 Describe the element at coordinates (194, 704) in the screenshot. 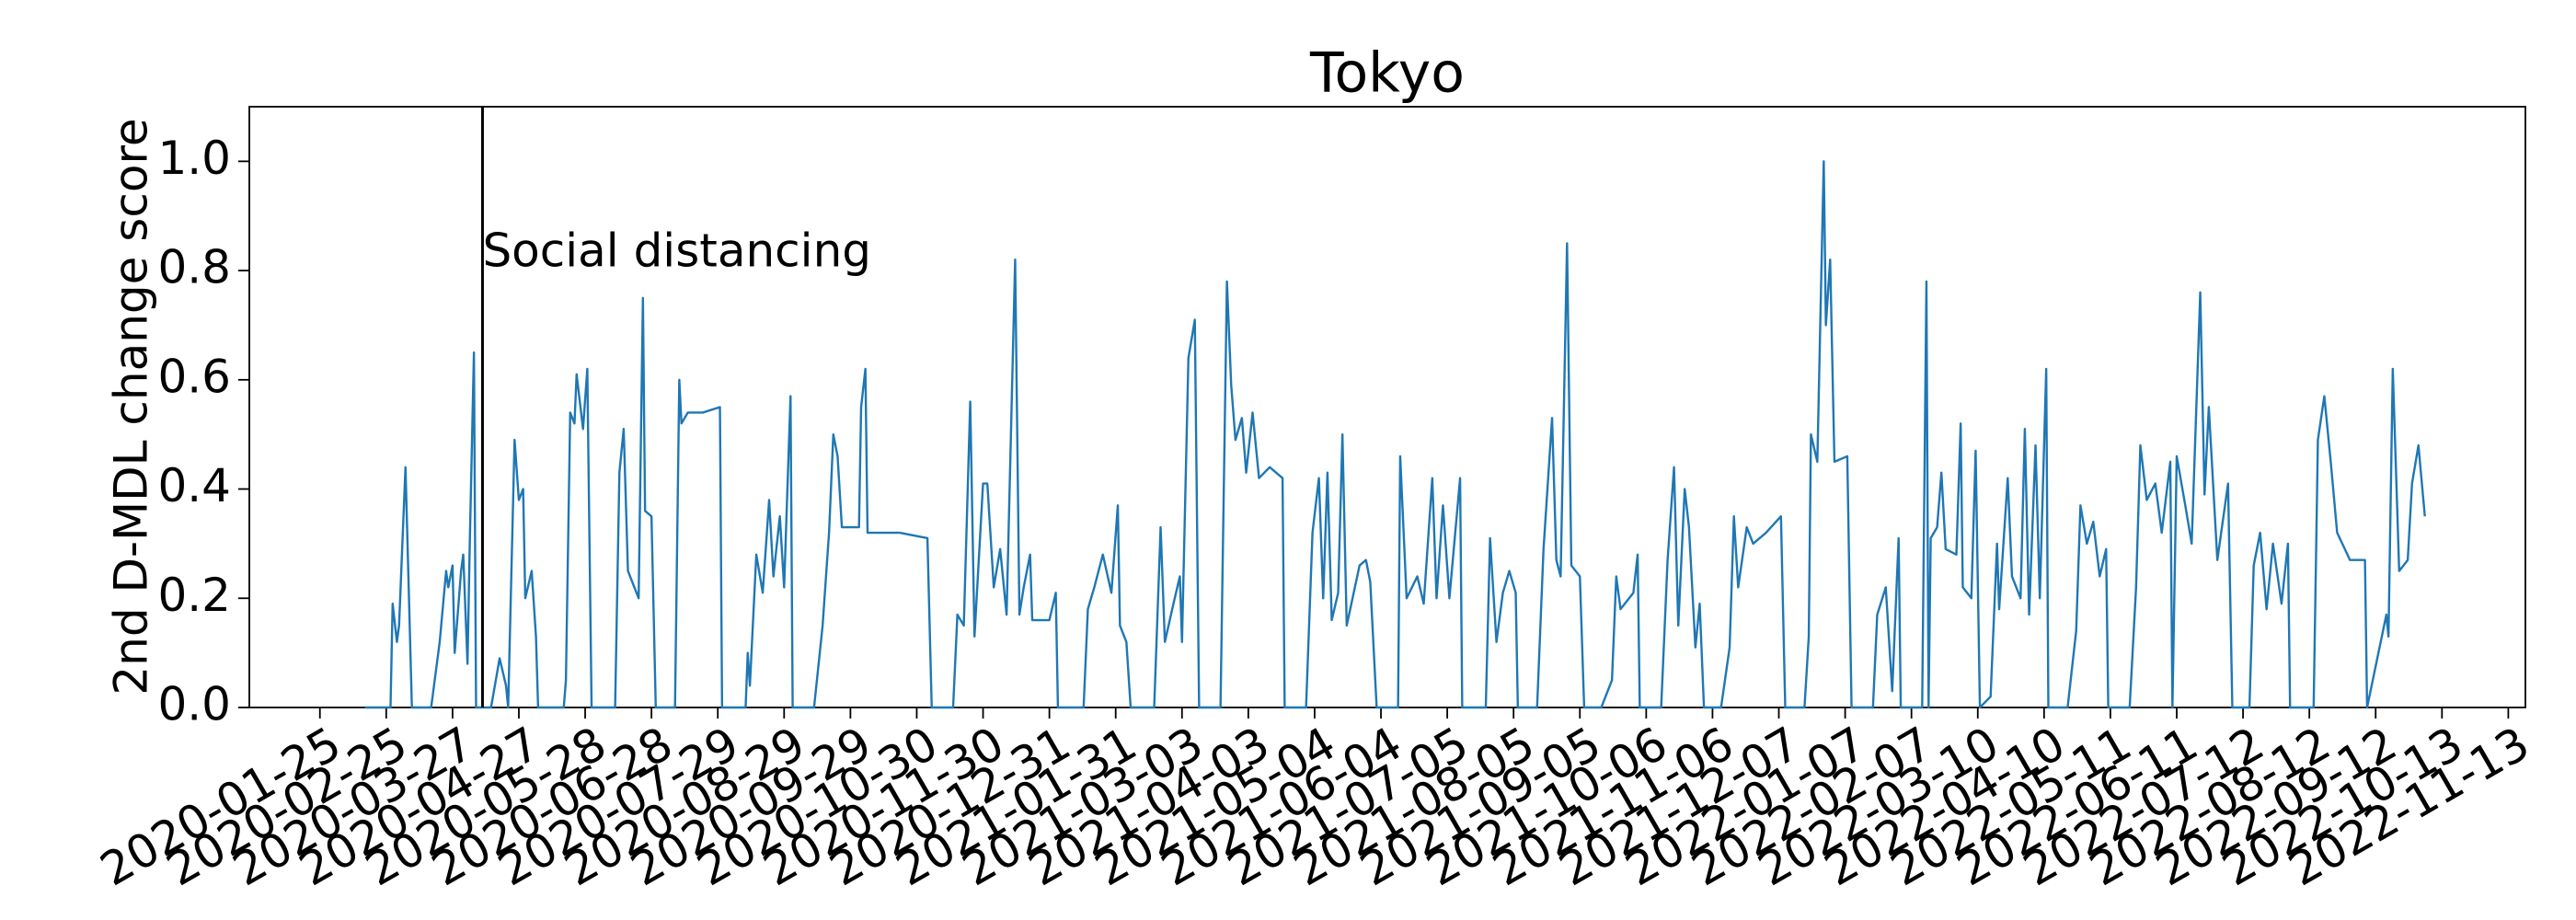

I see `y-tick-label: 0.0` at that location.